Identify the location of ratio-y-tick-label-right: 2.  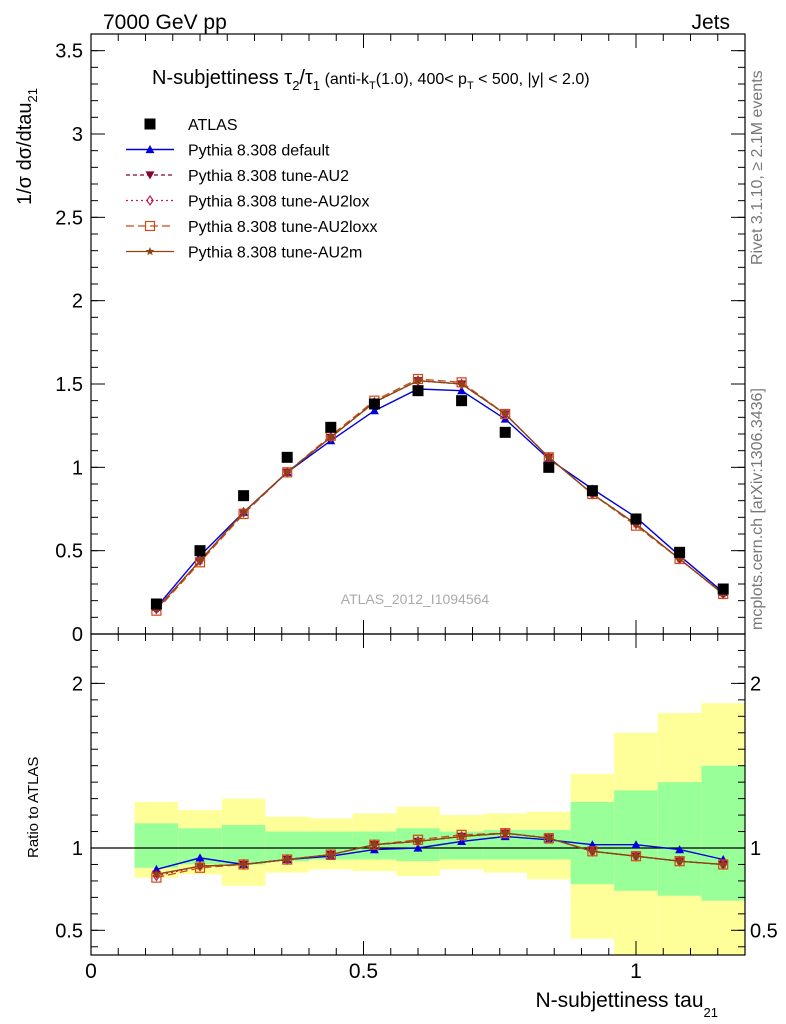
(755, 684).